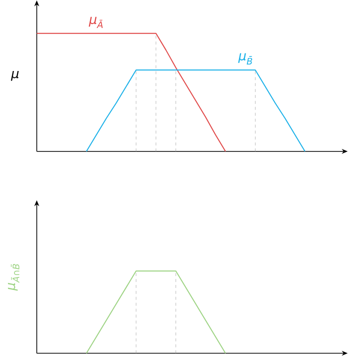 Image resolution: width=357 pixels, height=359 pixels. What do you see at coordinates (14, 277) in the screenshot?
I see `y-axis-title: μ$_{Ā∩B̄}$` at bounding box center [14, 277].